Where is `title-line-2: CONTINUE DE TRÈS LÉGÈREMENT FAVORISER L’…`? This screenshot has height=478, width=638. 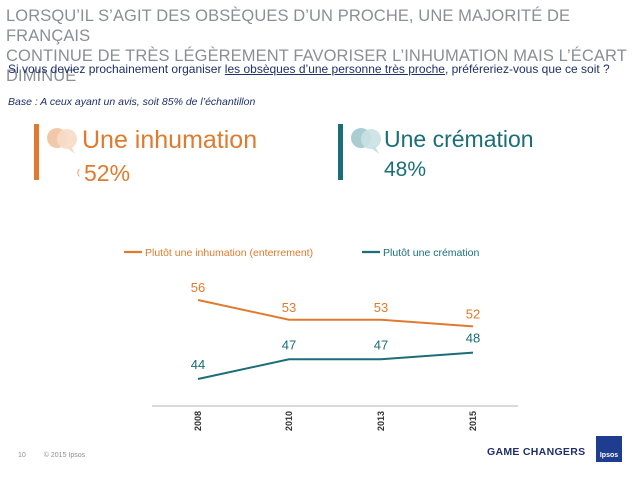 title-line-2: CONTINUE DE TRÈS LÉGÈREMENT FAVORISER L’… is located at coordinates (316, 66).